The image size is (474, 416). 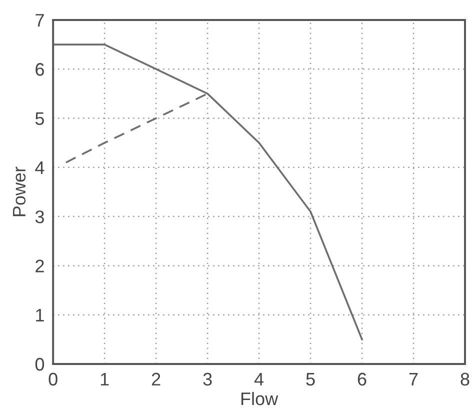 I want to click on line-series, so click(x=136, y=128).